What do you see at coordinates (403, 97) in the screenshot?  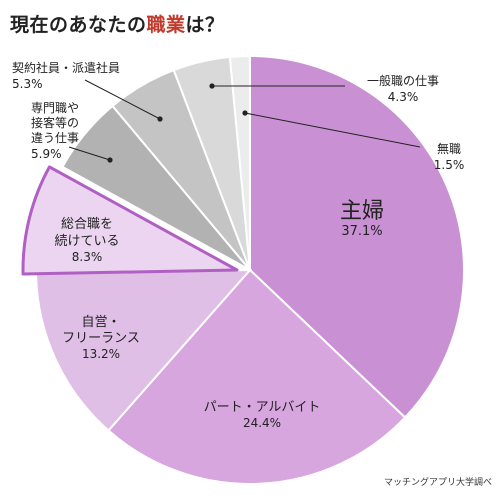 I see `slice-value-7: 4.3%` at bounding box center [403, 97].